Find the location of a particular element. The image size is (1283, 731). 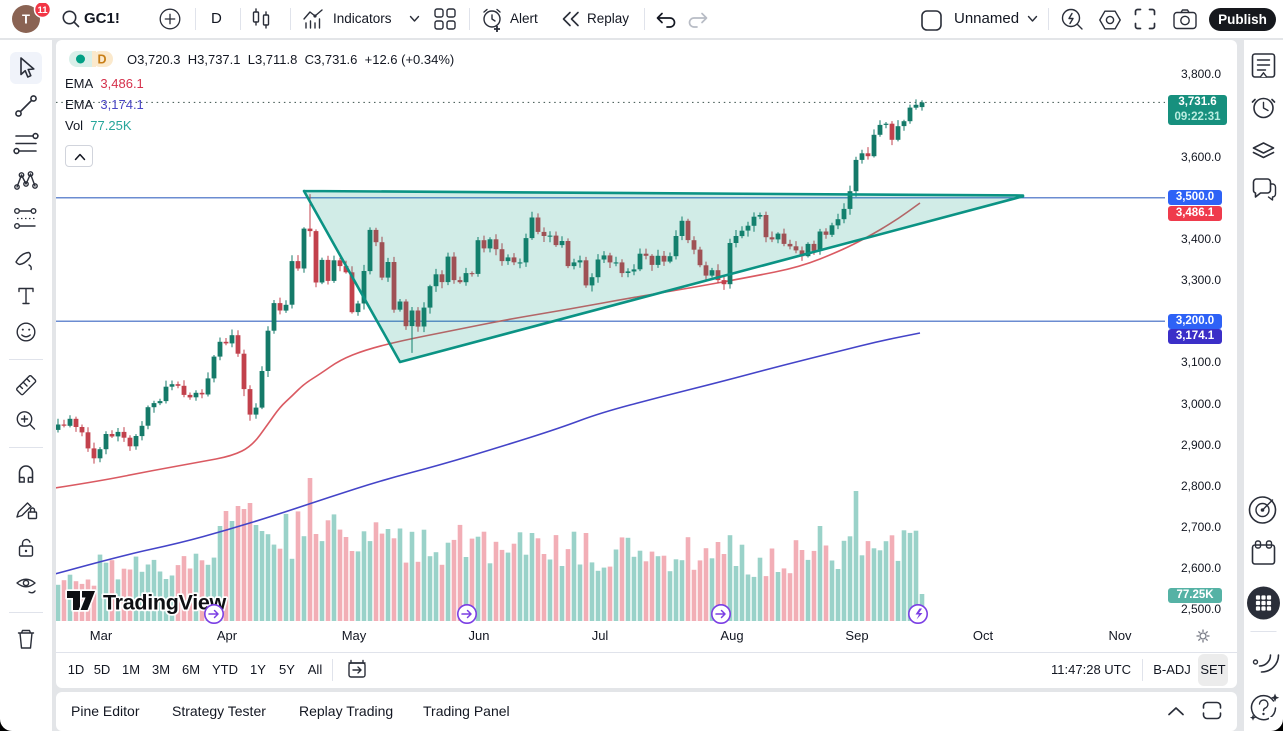

svg-text: D is located at coordinates (101, 60).